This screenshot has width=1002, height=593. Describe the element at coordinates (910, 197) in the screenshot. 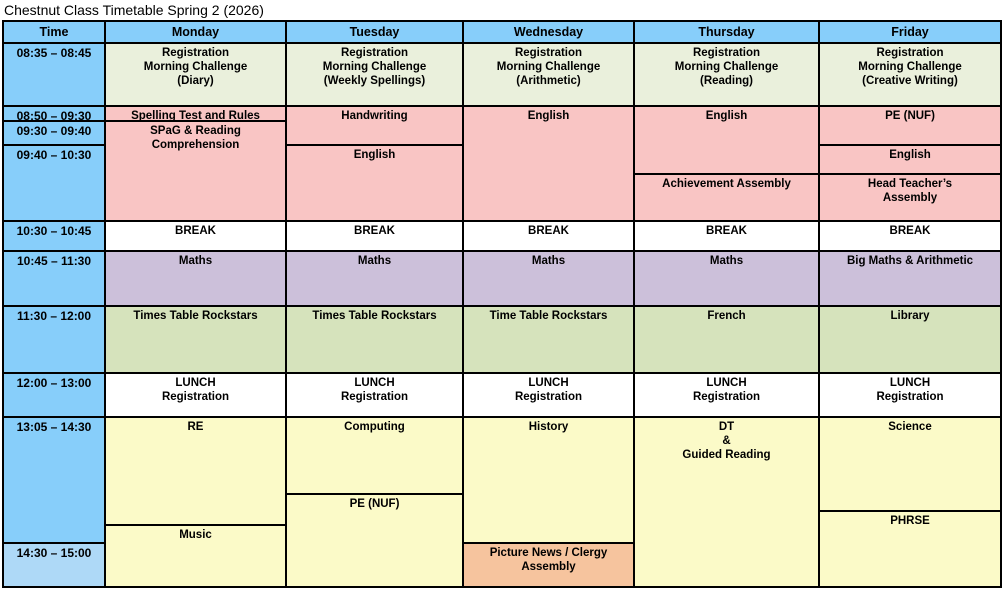

I see `cell-friday-head-teachers-assembly: Head Teacher’s Assembly` at that location.